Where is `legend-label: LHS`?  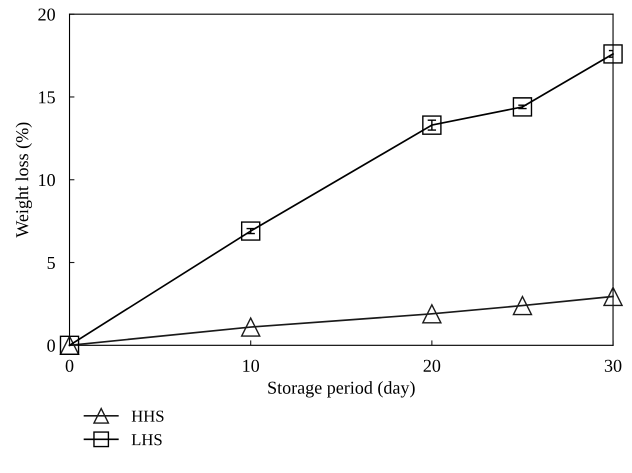 legend-label: LHS is located at coordinates (147, 440).